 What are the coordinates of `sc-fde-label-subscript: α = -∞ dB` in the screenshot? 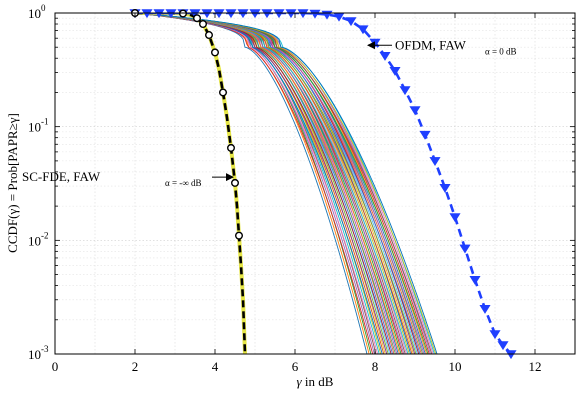 It's located at (183, 183).